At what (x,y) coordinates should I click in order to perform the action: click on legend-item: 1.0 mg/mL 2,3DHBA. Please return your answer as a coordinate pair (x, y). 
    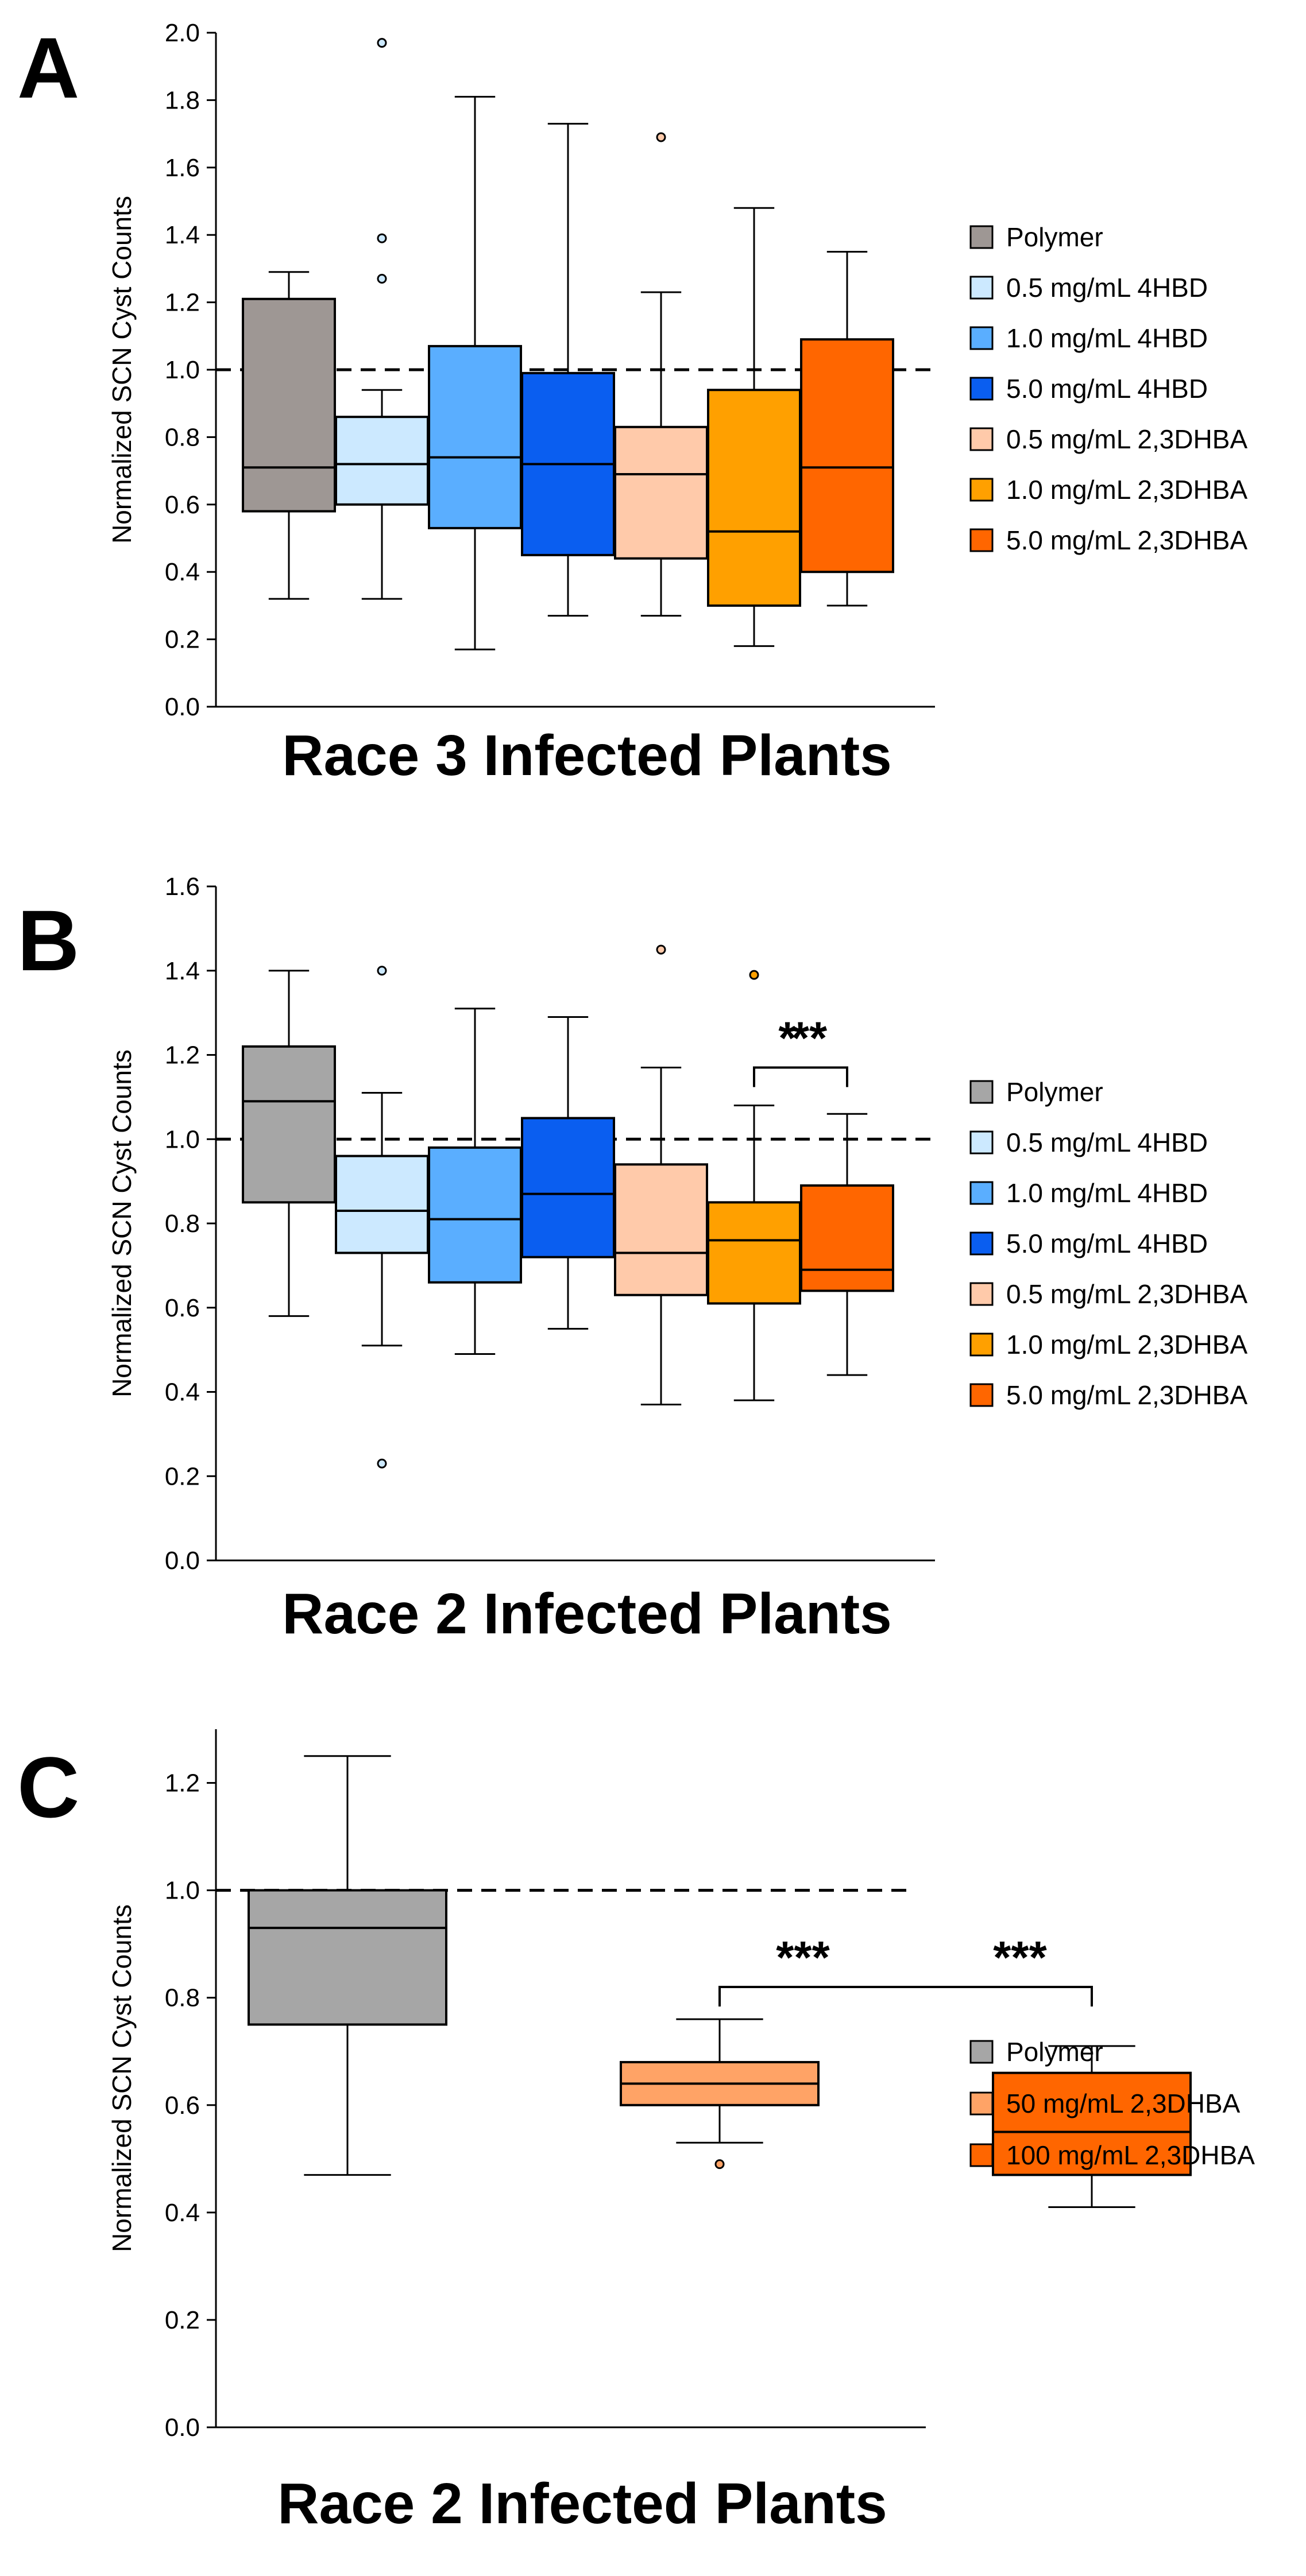
    Looking at the image, I should click on (1108, 1344).